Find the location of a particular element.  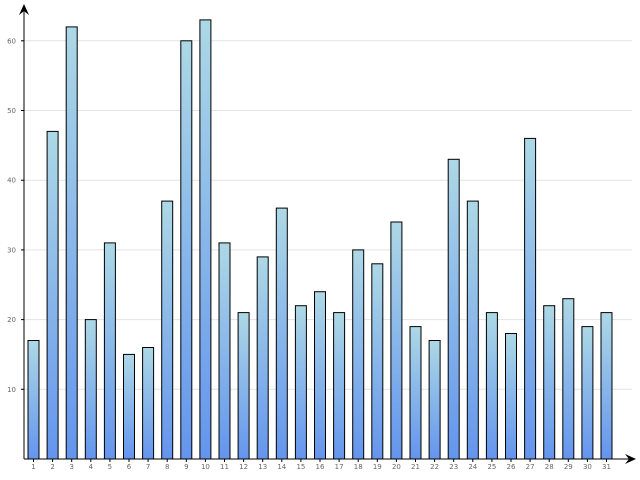

x-tick-label: 28 is located at coordinates (549, 467).